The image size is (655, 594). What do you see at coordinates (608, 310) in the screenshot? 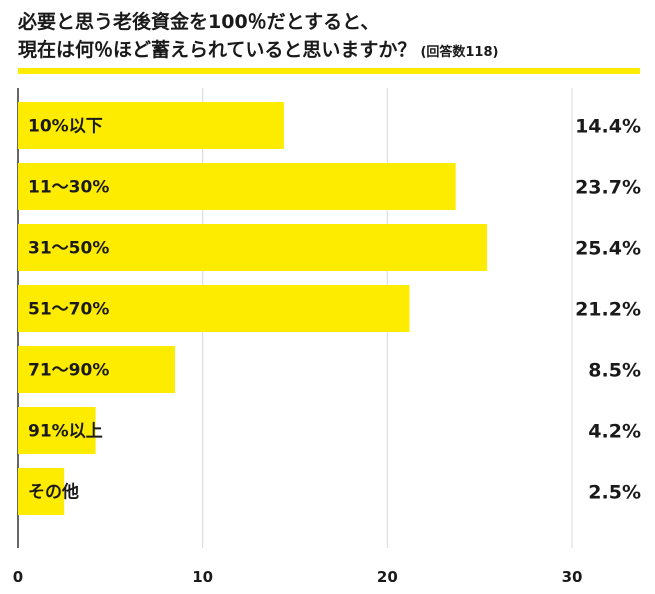
I see `value-label-4: 21.2%` at bounding box center [608, 310].